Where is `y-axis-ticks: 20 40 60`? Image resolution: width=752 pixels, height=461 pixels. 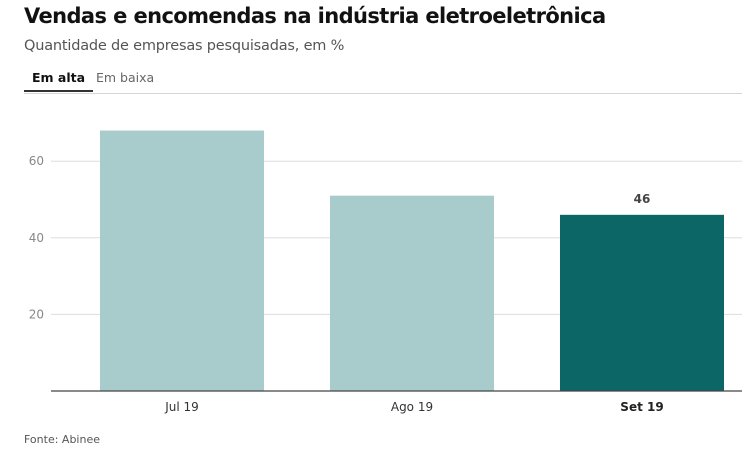
y-axis-ticks: 20 40 60 is located at coordinates (36, 237).